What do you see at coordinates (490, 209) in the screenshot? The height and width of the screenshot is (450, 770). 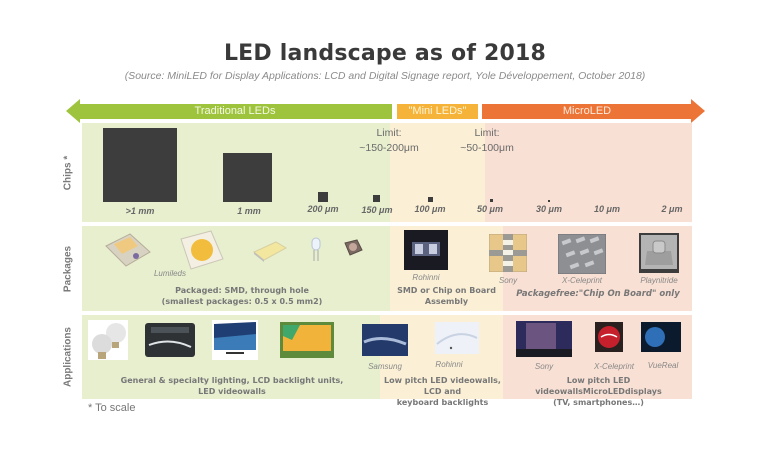 I see `chip-label: 50 μm` at bounding box center [490, 209].